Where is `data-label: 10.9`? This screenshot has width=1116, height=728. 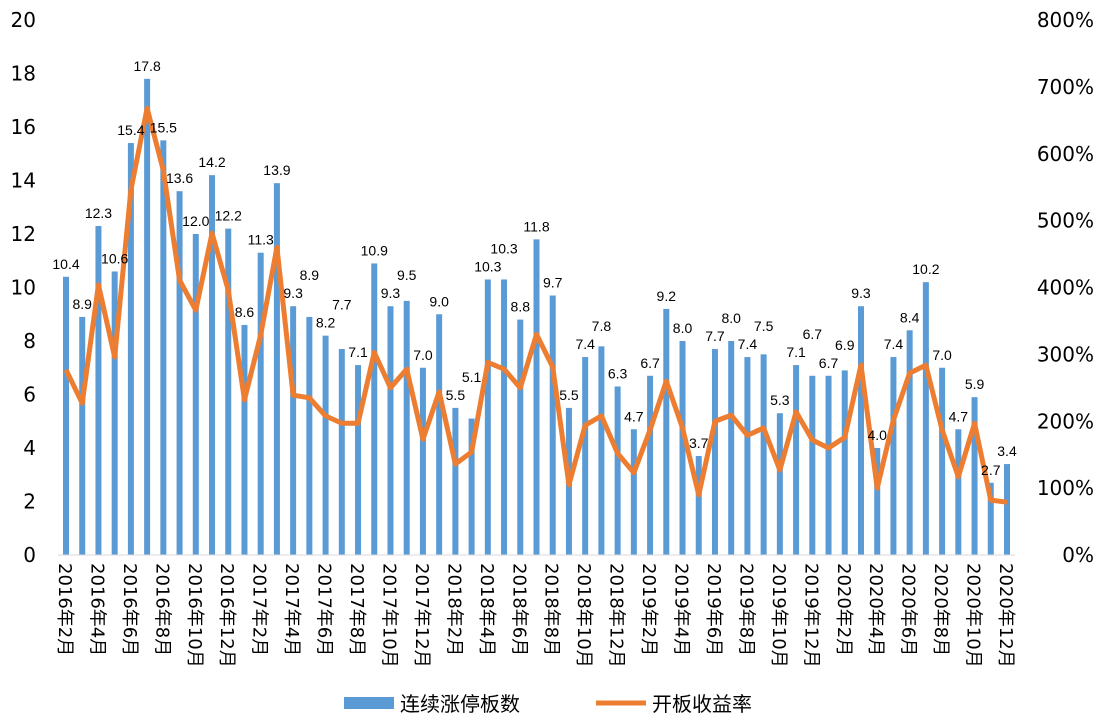 data-label: 10.9 is located at coordinates (374, 250).